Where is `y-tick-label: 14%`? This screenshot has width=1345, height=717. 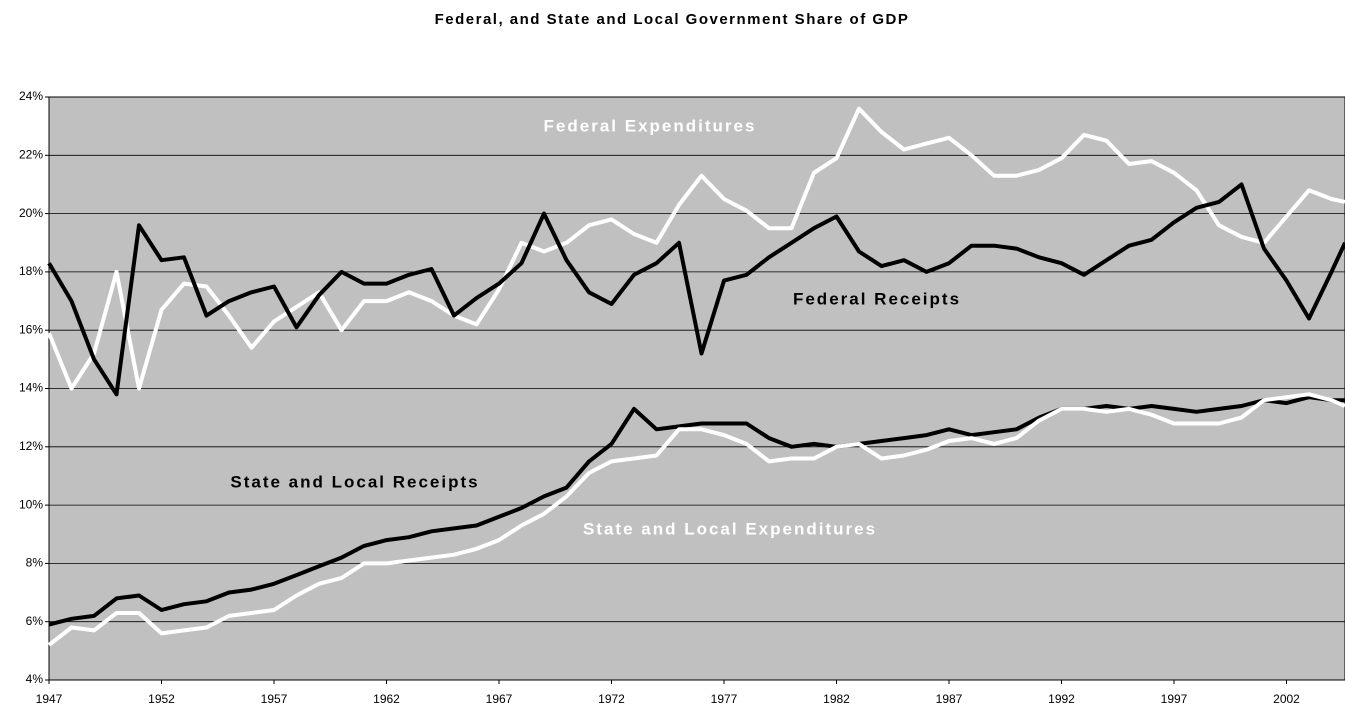 y-tick-label: 14% is located at coordinates (31, 388).